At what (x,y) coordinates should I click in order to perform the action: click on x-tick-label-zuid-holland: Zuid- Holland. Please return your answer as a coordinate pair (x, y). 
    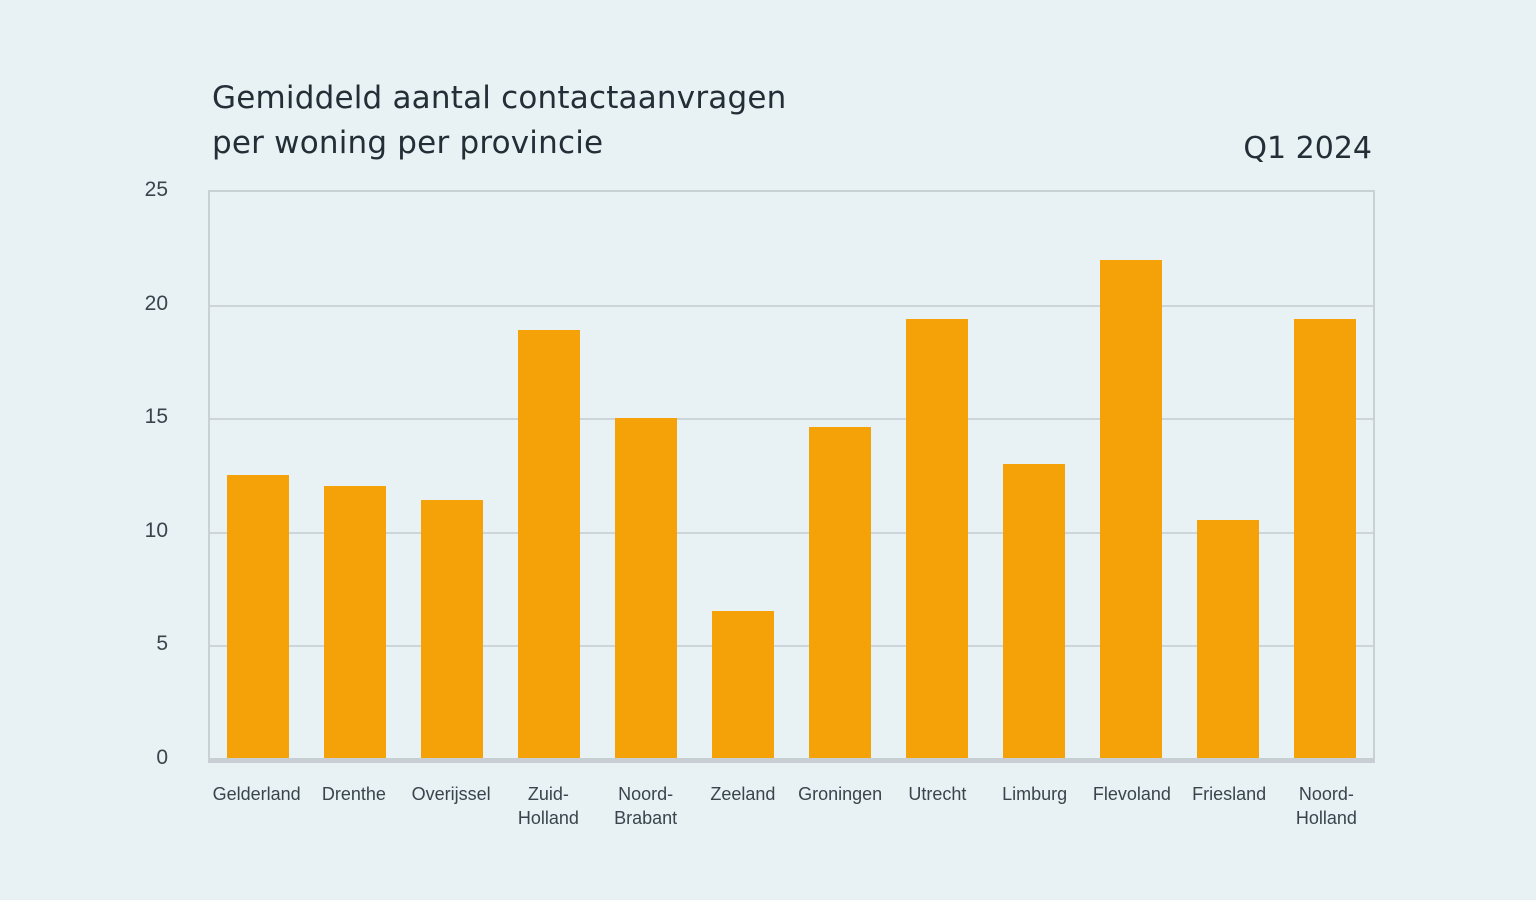
    Looking at the image, I should click on (548, 806).